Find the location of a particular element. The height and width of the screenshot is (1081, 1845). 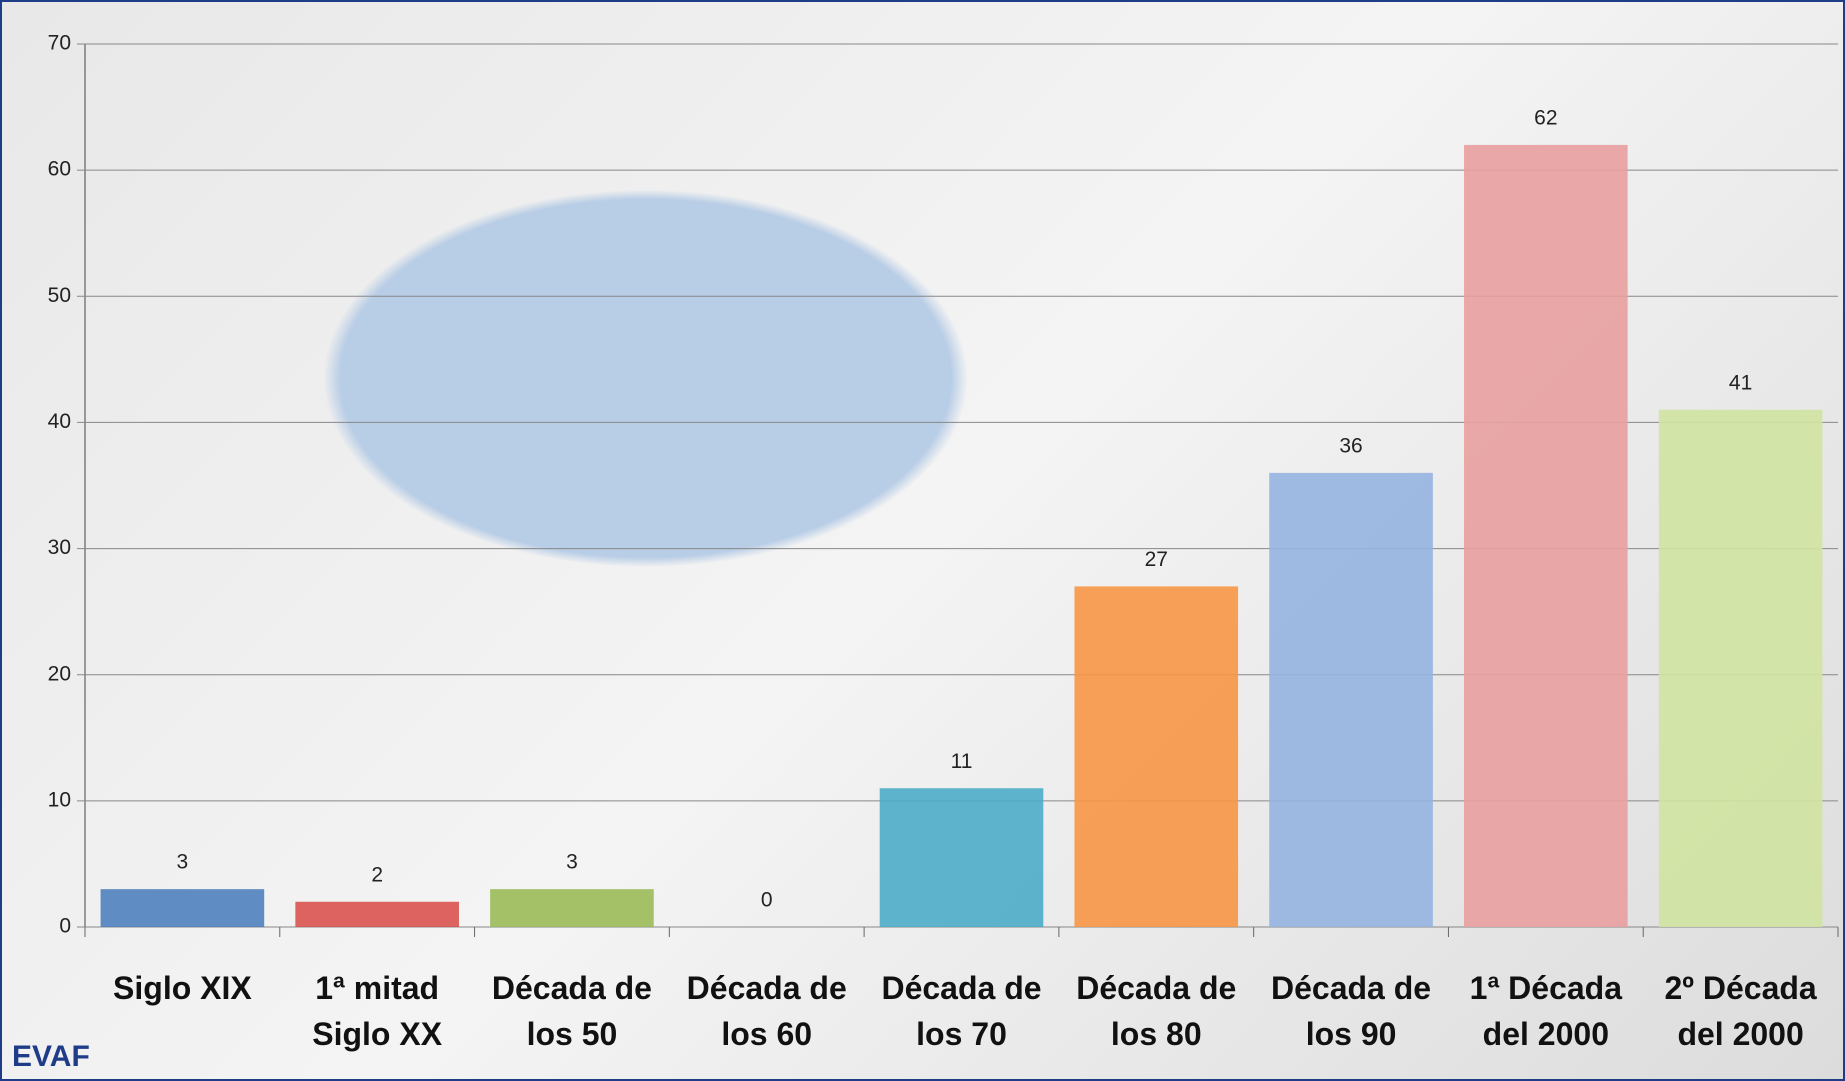

y-tick-label: 0 is located at coordinates (65, 926).